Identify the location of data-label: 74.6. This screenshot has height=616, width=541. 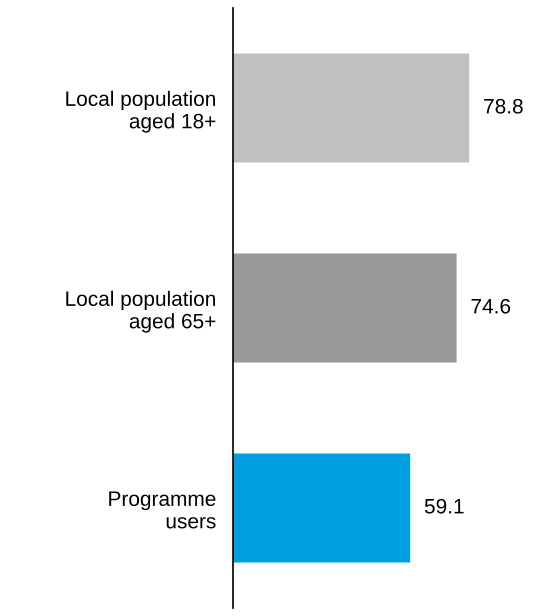
(491, 306).